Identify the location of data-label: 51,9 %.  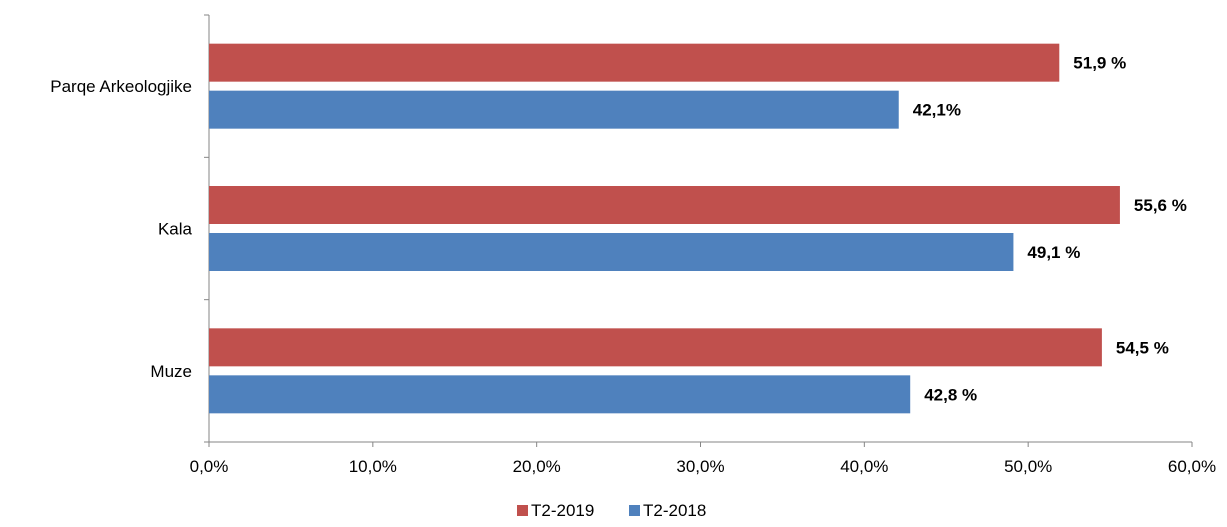
(1099, 63).